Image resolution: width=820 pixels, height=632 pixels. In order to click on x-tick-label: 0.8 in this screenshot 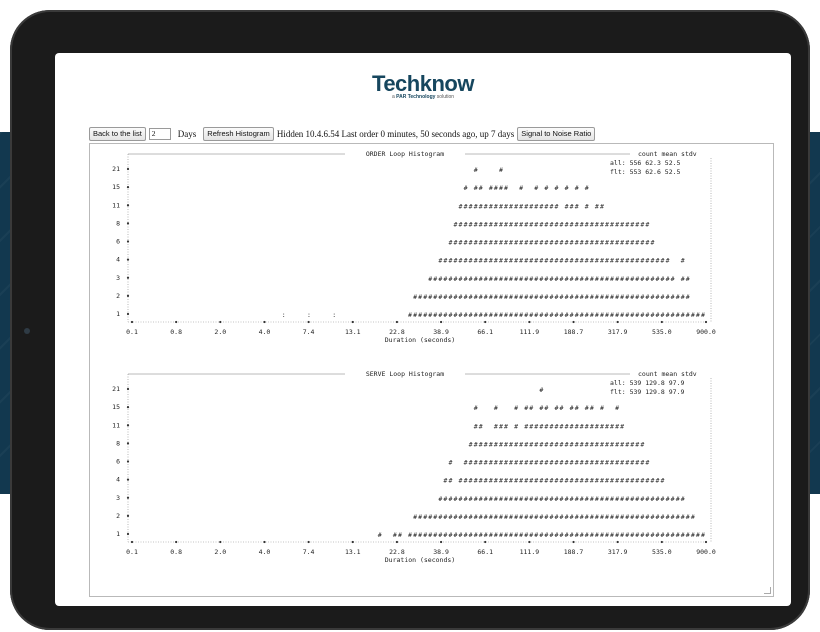, I will do `click(176, 332)`.